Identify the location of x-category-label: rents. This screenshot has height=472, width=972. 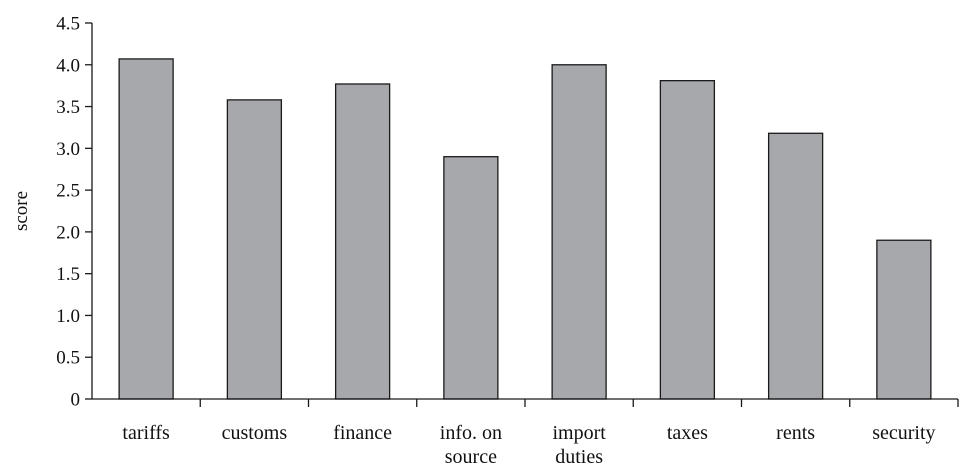
(795, 433).